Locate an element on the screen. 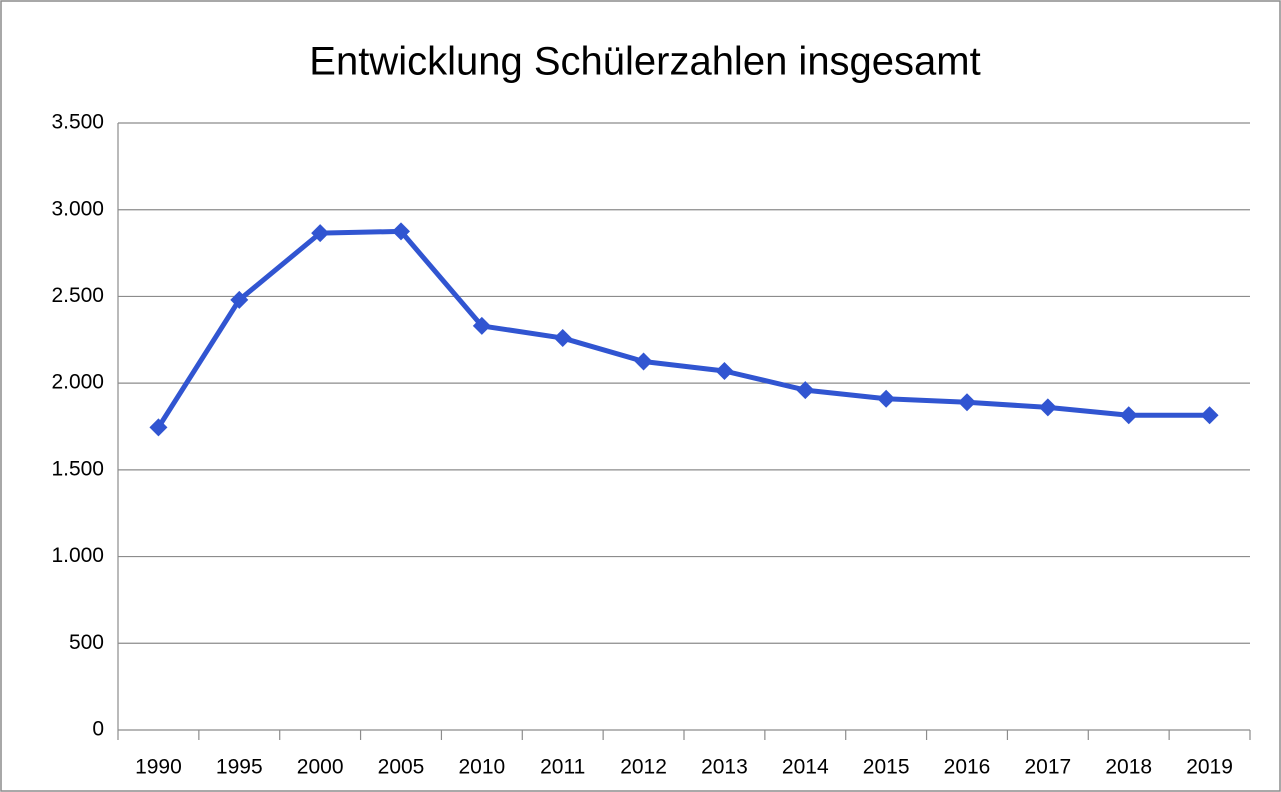 This screenshot has height=792, width=1281. x-tick-label: 1995 is located at coordinates (239, 767).